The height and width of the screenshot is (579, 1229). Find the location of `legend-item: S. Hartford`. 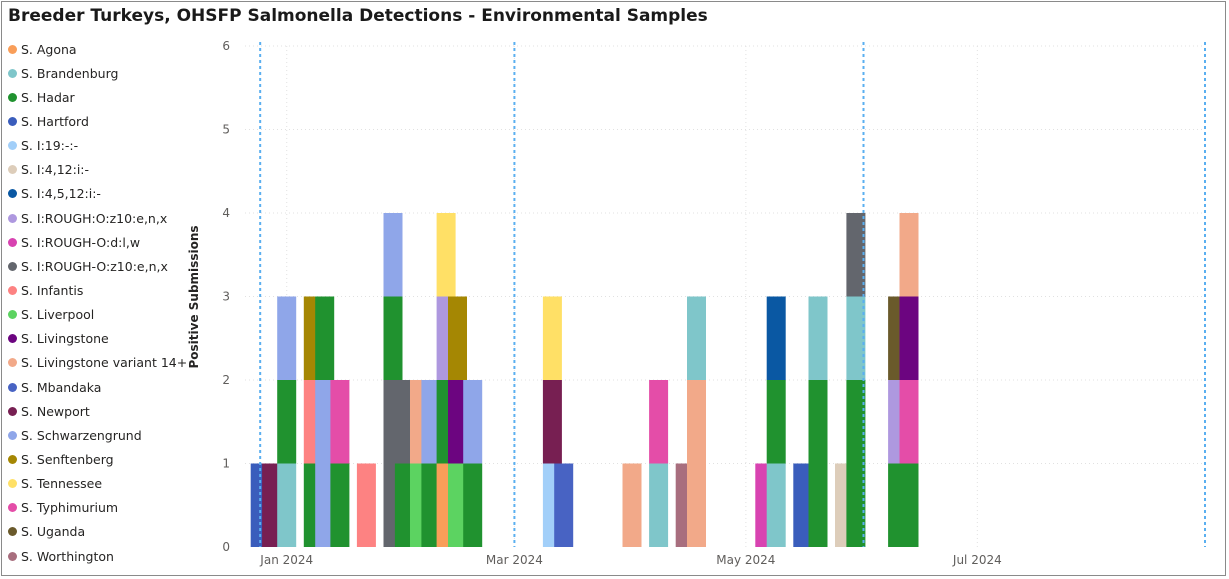

legend-item: S. Hartford is located at coordinates (103, 121).